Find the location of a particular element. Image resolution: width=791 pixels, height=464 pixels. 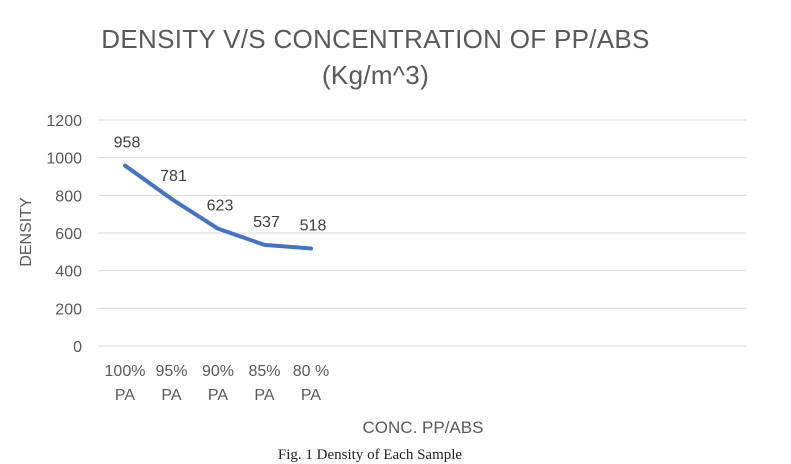

x-tick-label: 95% is located at coordinates (171, 371).